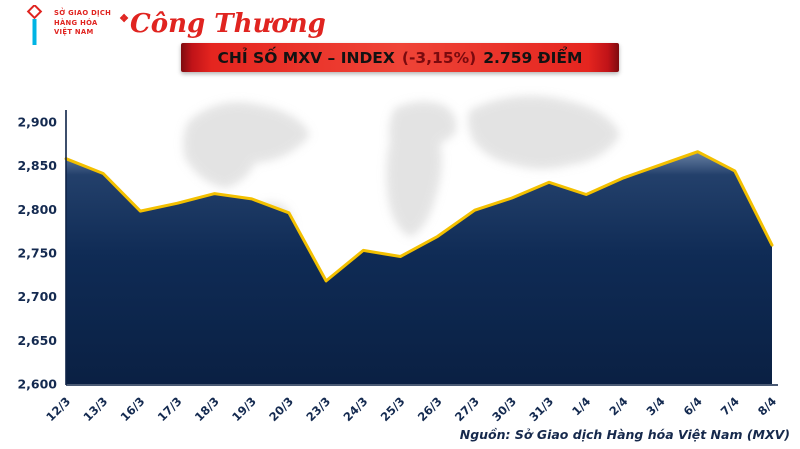  What do you see at coordinates (400, 57) in the screenshot?
I see `title-banner: CHỈ SỐ MXV – INDEX (-3,15%) 2.759 ĐIỂM` at bounding box center [400, 57].